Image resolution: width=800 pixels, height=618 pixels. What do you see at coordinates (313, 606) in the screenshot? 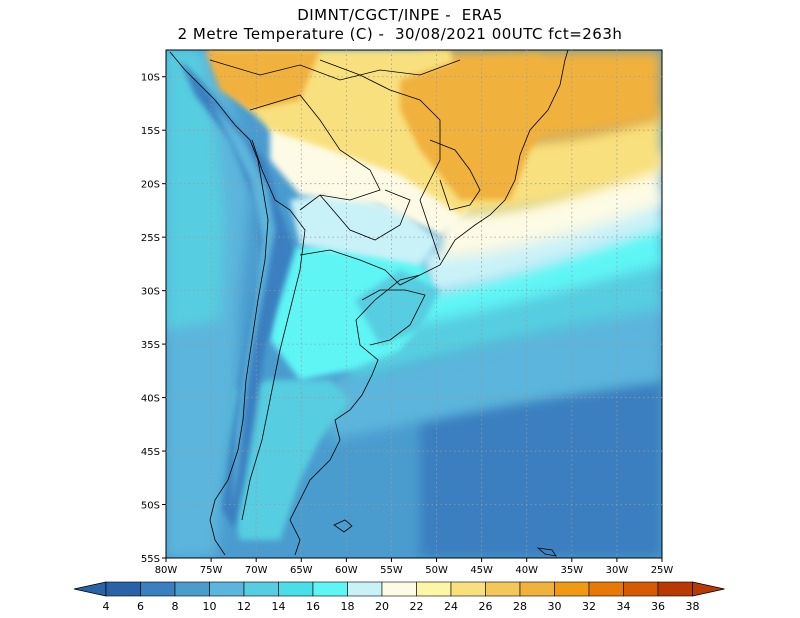
I see `colorbar-label: 16` at bounding box center [313, 606].